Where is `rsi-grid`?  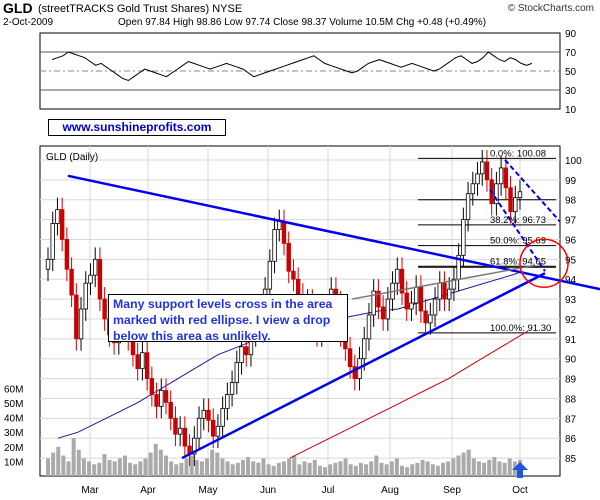
rsi-grid is located at coordinates (300, 71).